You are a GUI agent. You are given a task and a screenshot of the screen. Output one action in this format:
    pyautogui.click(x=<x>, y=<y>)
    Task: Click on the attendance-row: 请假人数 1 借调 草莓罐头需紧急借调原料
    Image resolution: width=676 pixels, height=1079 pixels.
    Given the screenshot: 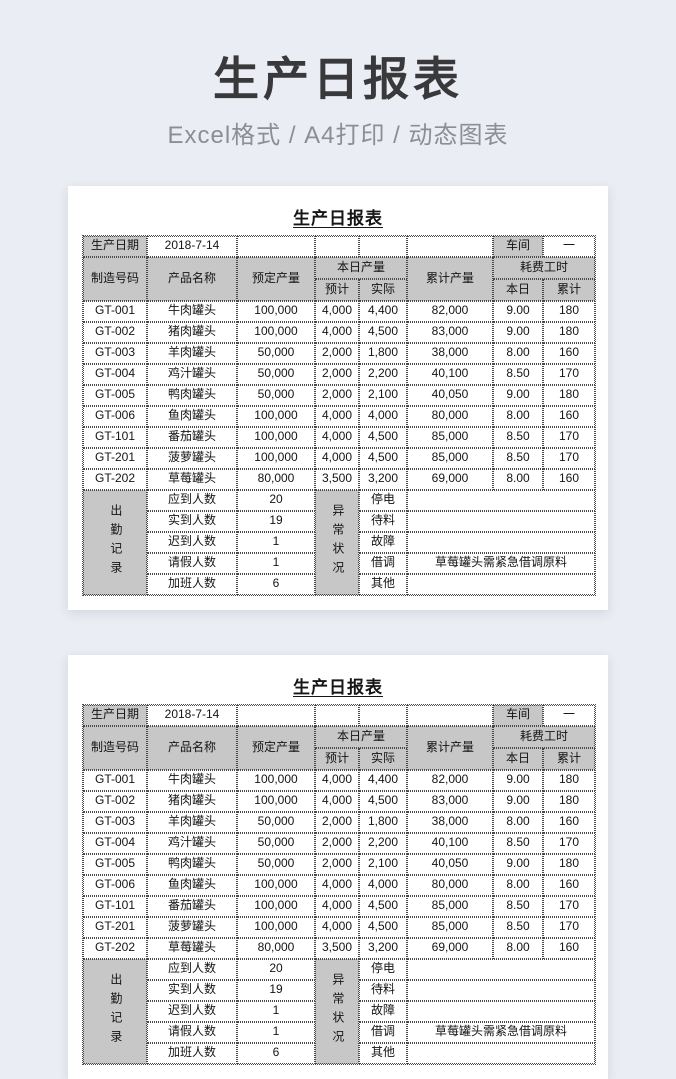 What is the action you would take?
    pyautogui.click(x=339, y=1032)
    